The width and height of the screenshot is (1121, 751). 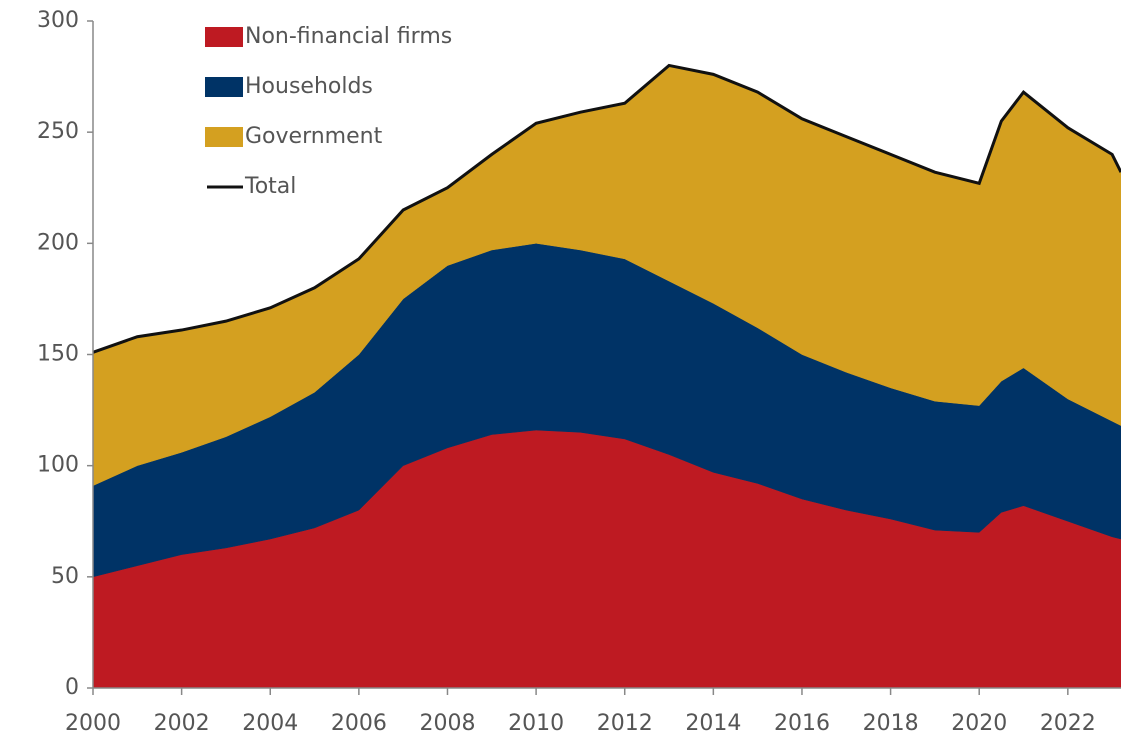 What do you see at coordinates (348, 36) in the screenshot?
I see `legend-label: Non-financial firms` at bounding box center [348, 36].